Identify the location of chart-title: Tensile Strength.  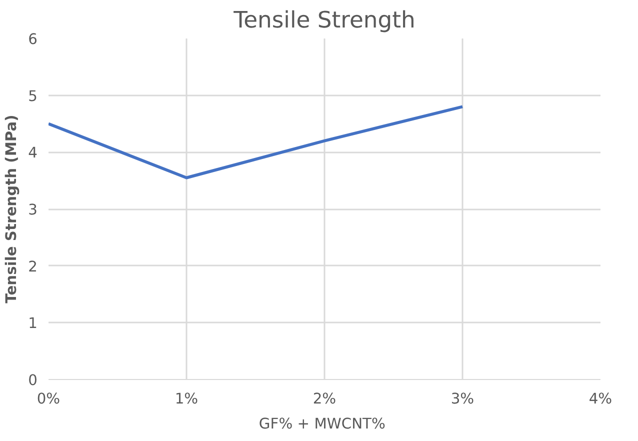
(324, 21).